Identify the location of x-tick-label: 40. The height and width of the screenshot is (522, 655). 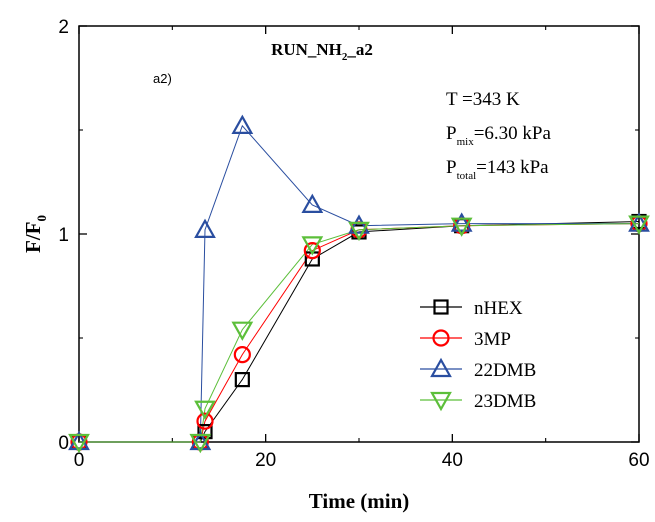
(452, 460).